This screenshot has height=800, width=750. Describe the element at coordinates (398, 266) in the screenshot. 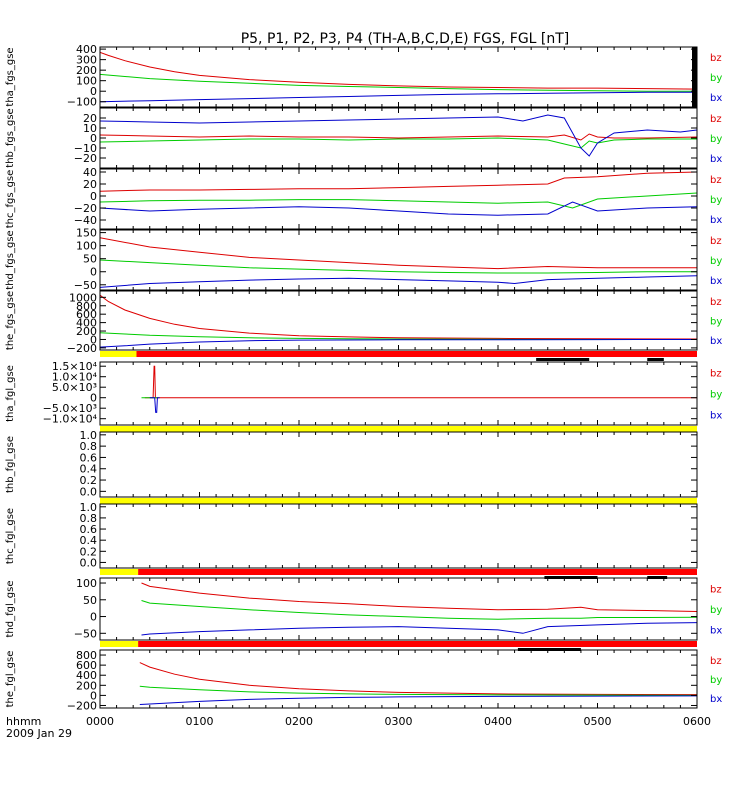

I see `series-by-thd_fgs_gse` at that location.